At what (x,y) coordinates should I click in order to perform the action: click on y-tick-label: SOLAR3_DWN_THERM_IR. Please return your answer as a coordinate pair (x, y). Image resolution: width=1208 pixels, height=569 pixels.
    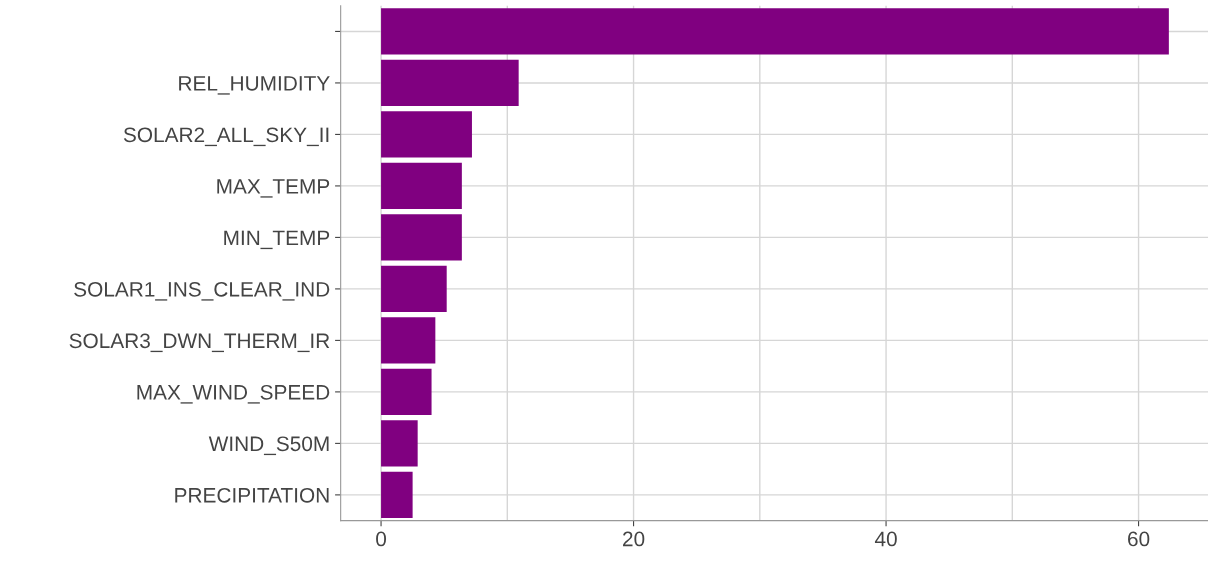
    Looking at the image, I should click on (199, 343).